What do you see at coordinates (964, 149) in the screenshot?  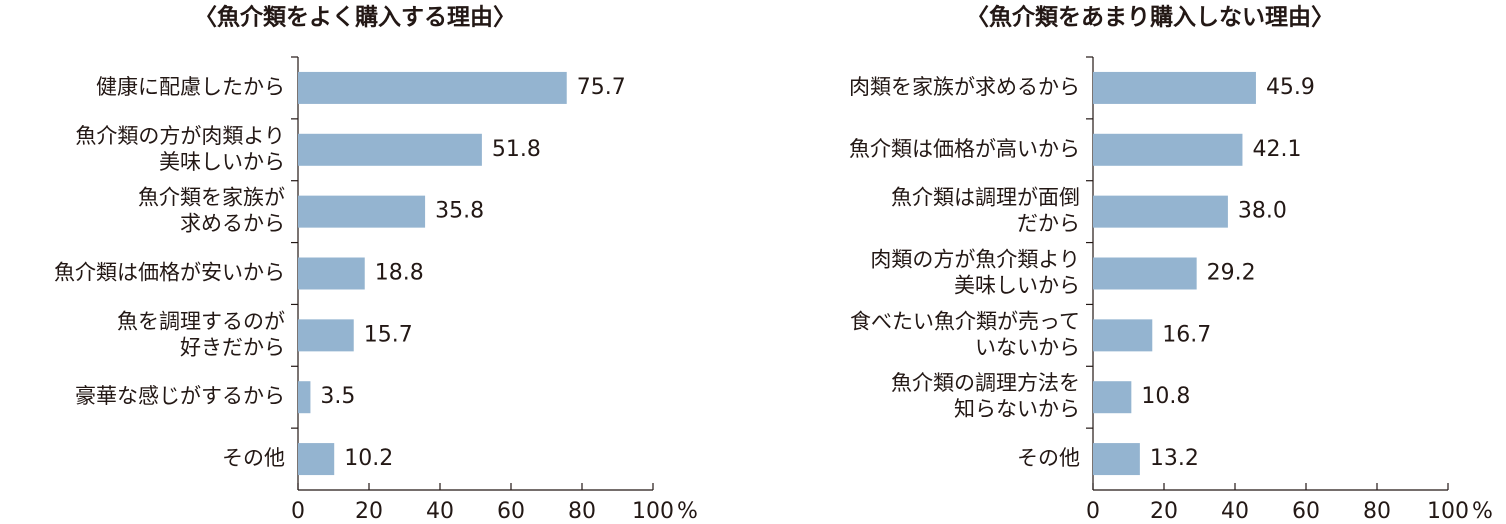 I see `category-label: 魚介類は価格が高いから` at bounding box center [964, 149].